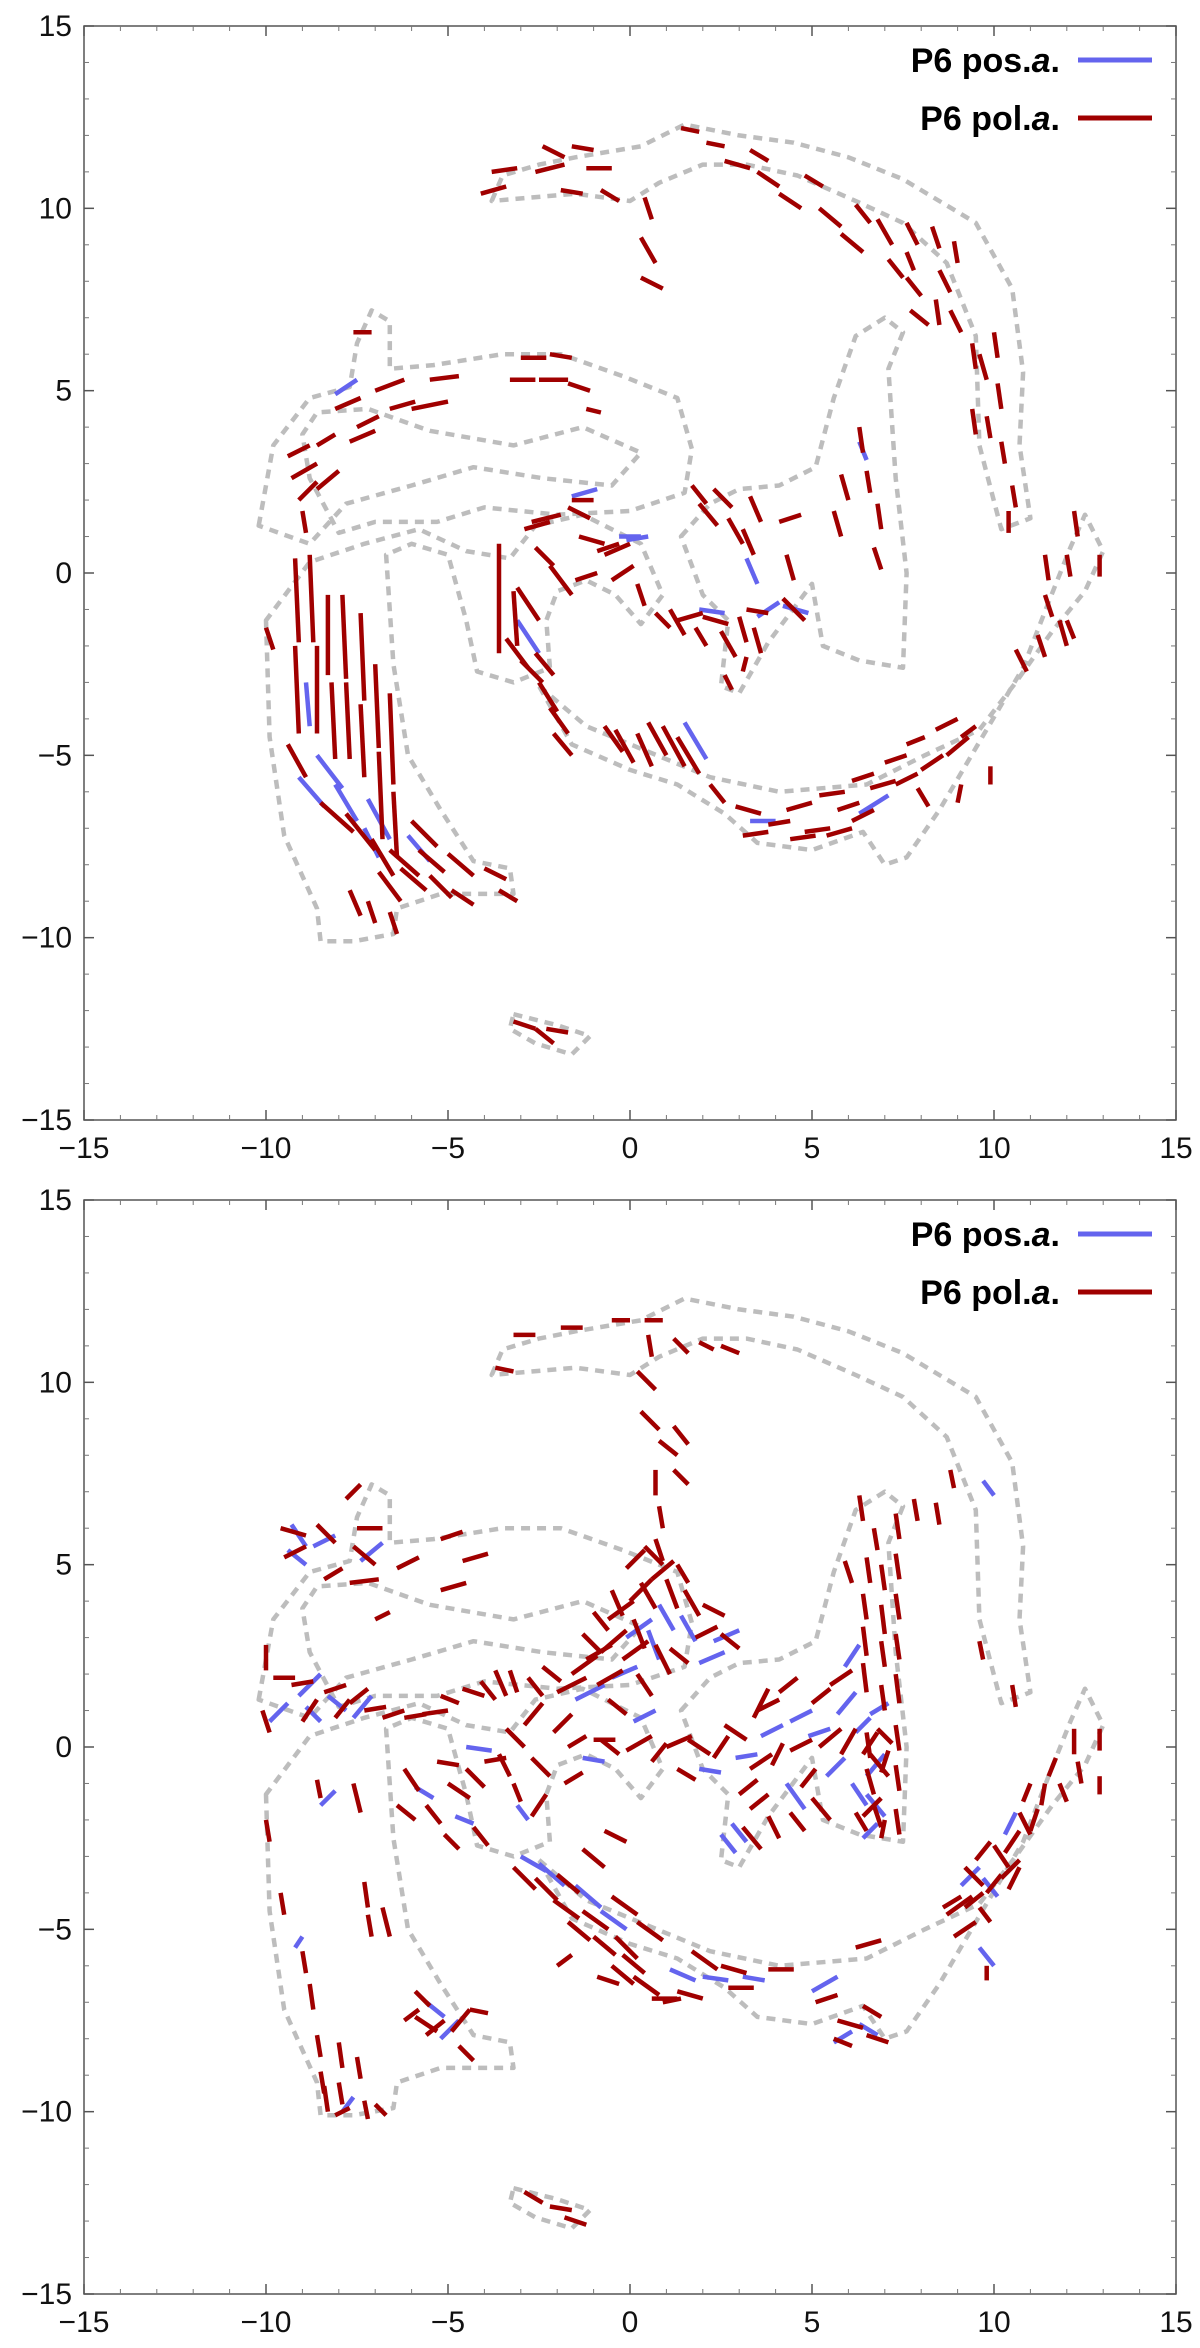  I want to click on y-tick-label: 5, so click(63, 391).